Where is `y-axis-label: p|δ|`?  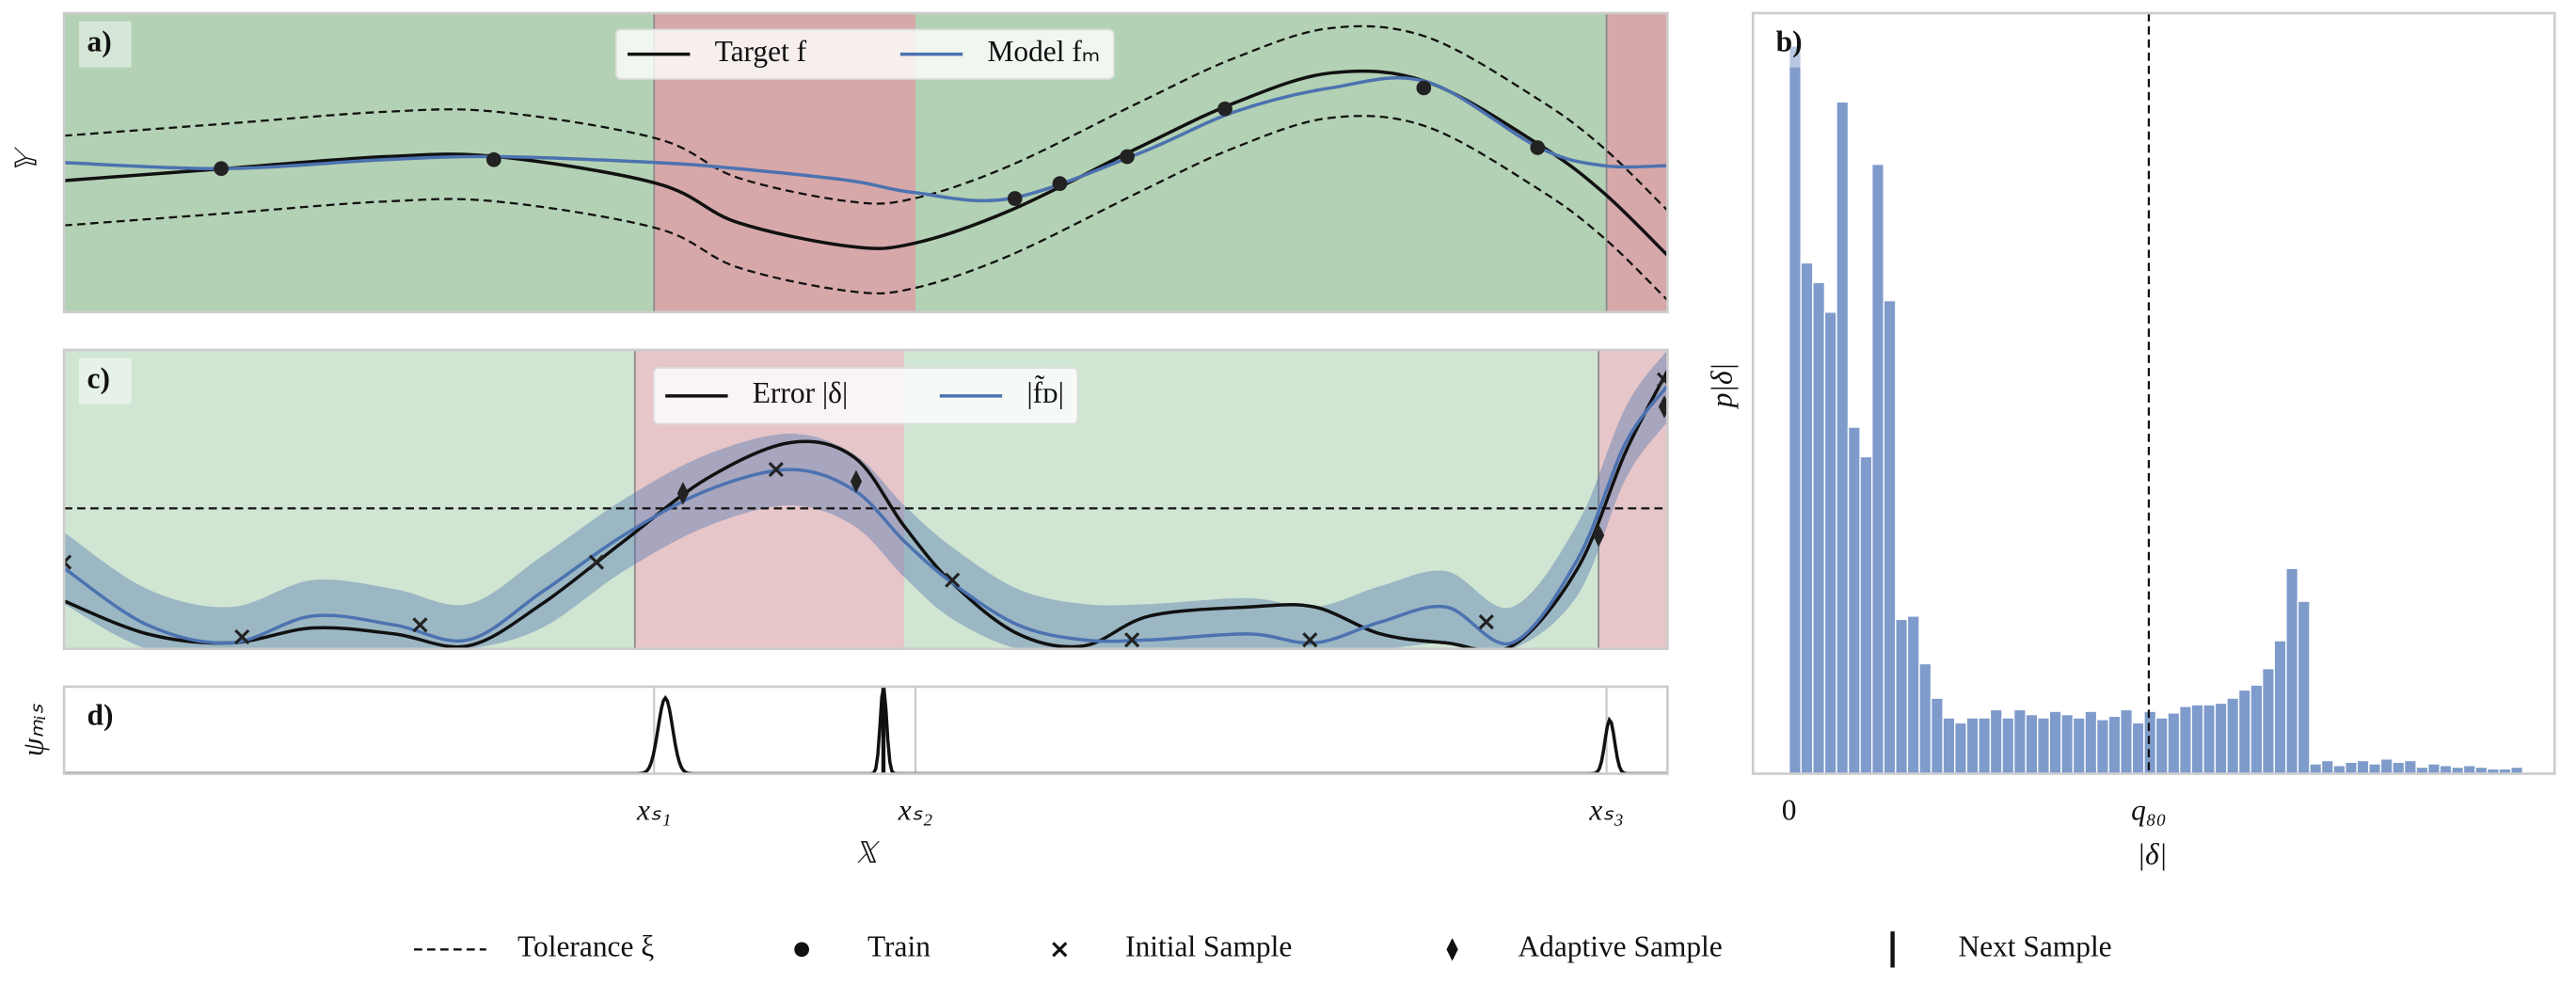 y-axis-label: p|δ| is located at coordinates (1722, 386).